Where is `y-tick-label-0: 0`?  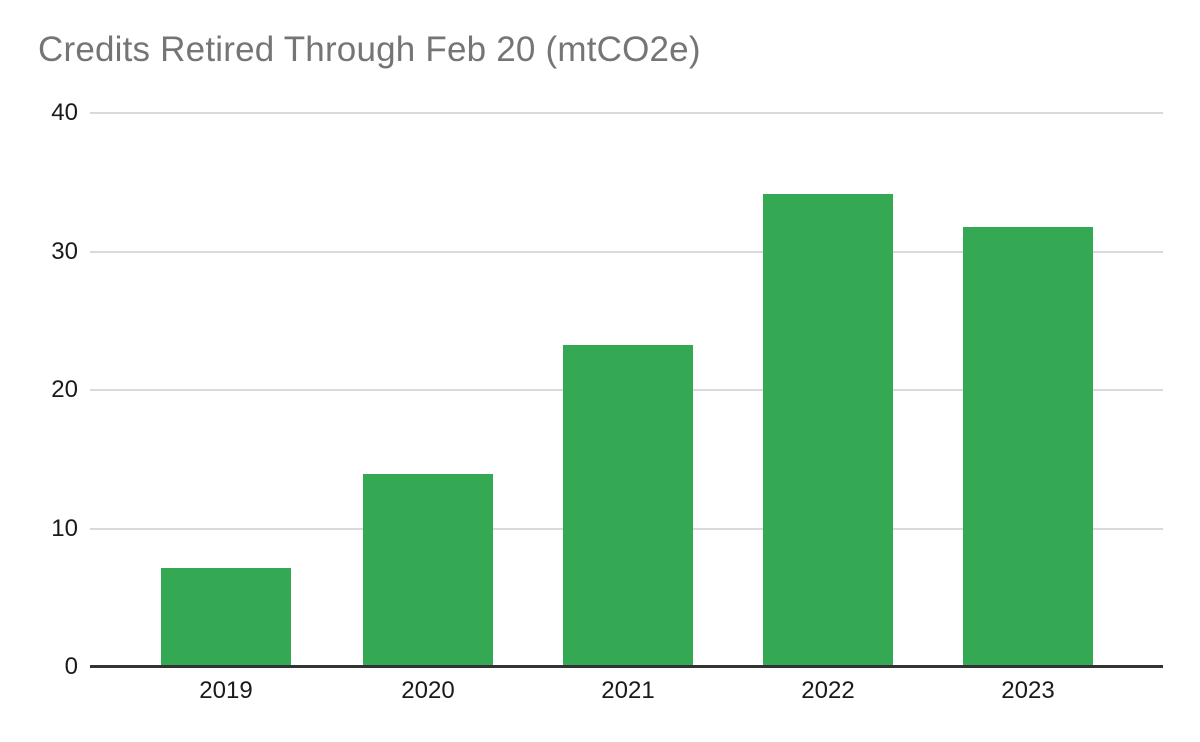 y-tick-label-0: 0 is located at coordinates (71, 666).